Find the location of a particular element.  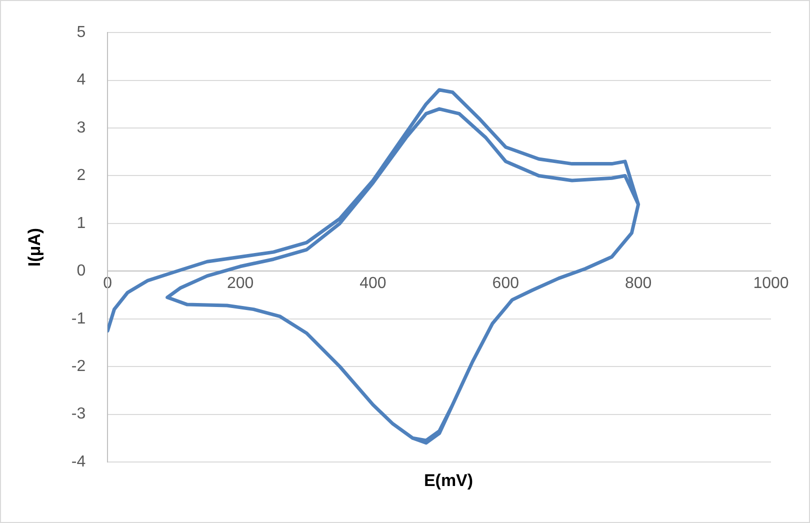

y-tick-label: -3 is located at coordinates (78, 414).